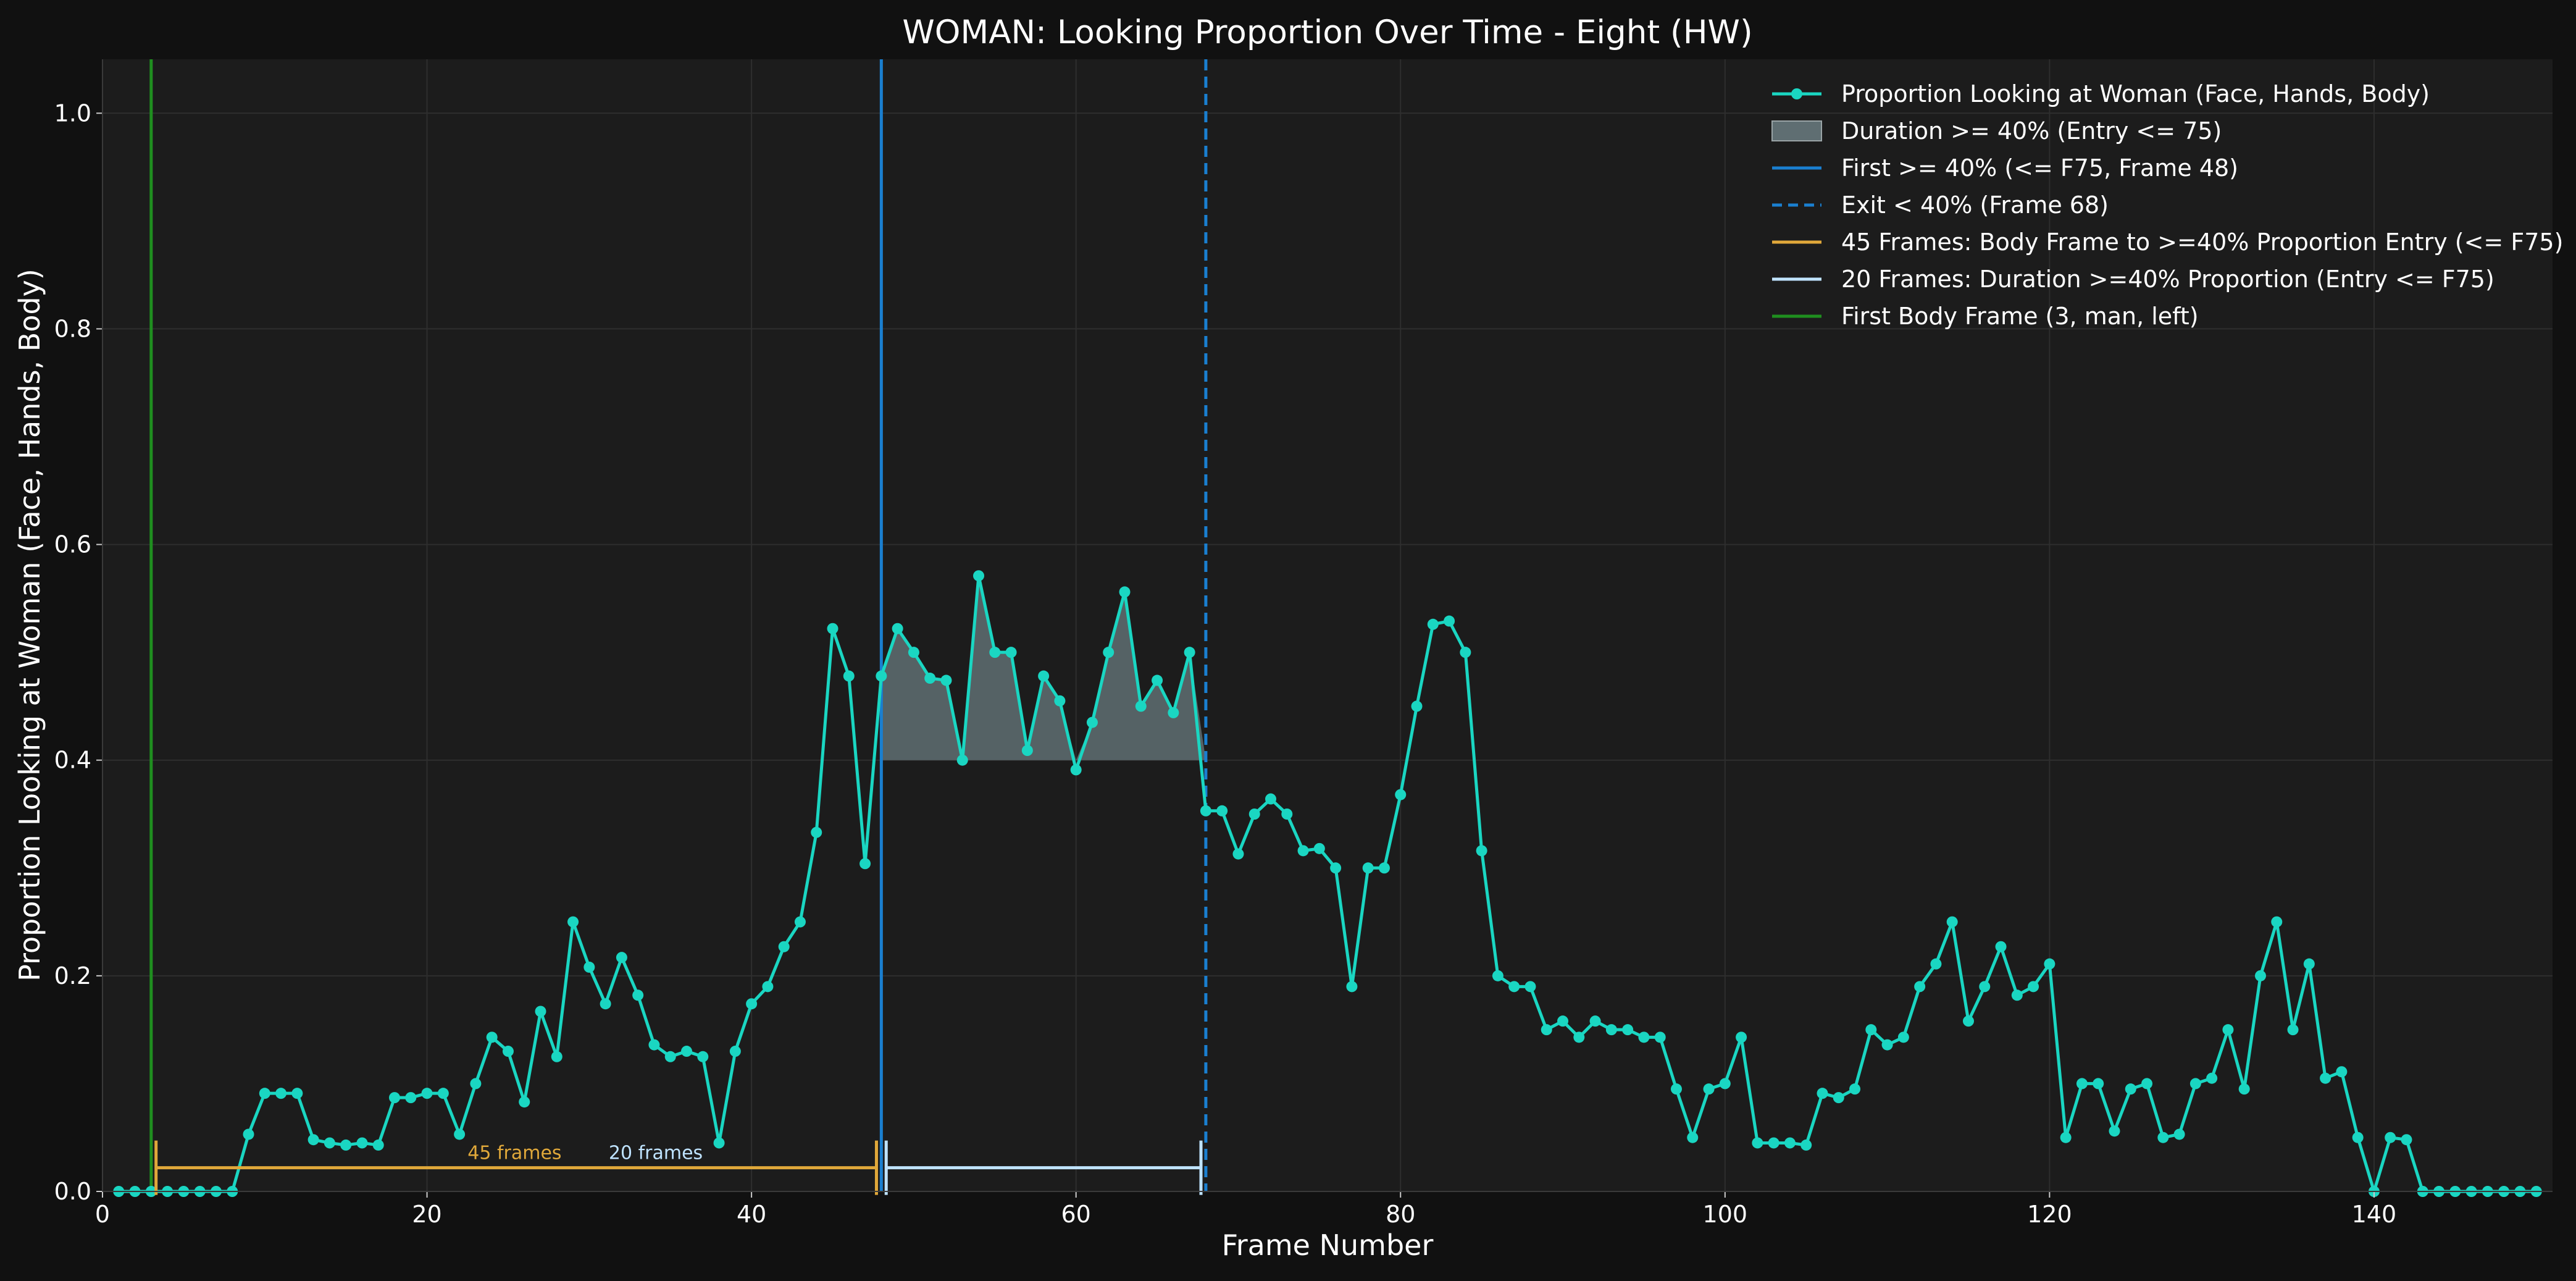 This screenshot has height=1281, width=2576. What do you see at coordinates (678, 1167) in the screenshot?
I see `span-annotations: 45 frames 20 frames` at bounding box center [678, 1167].